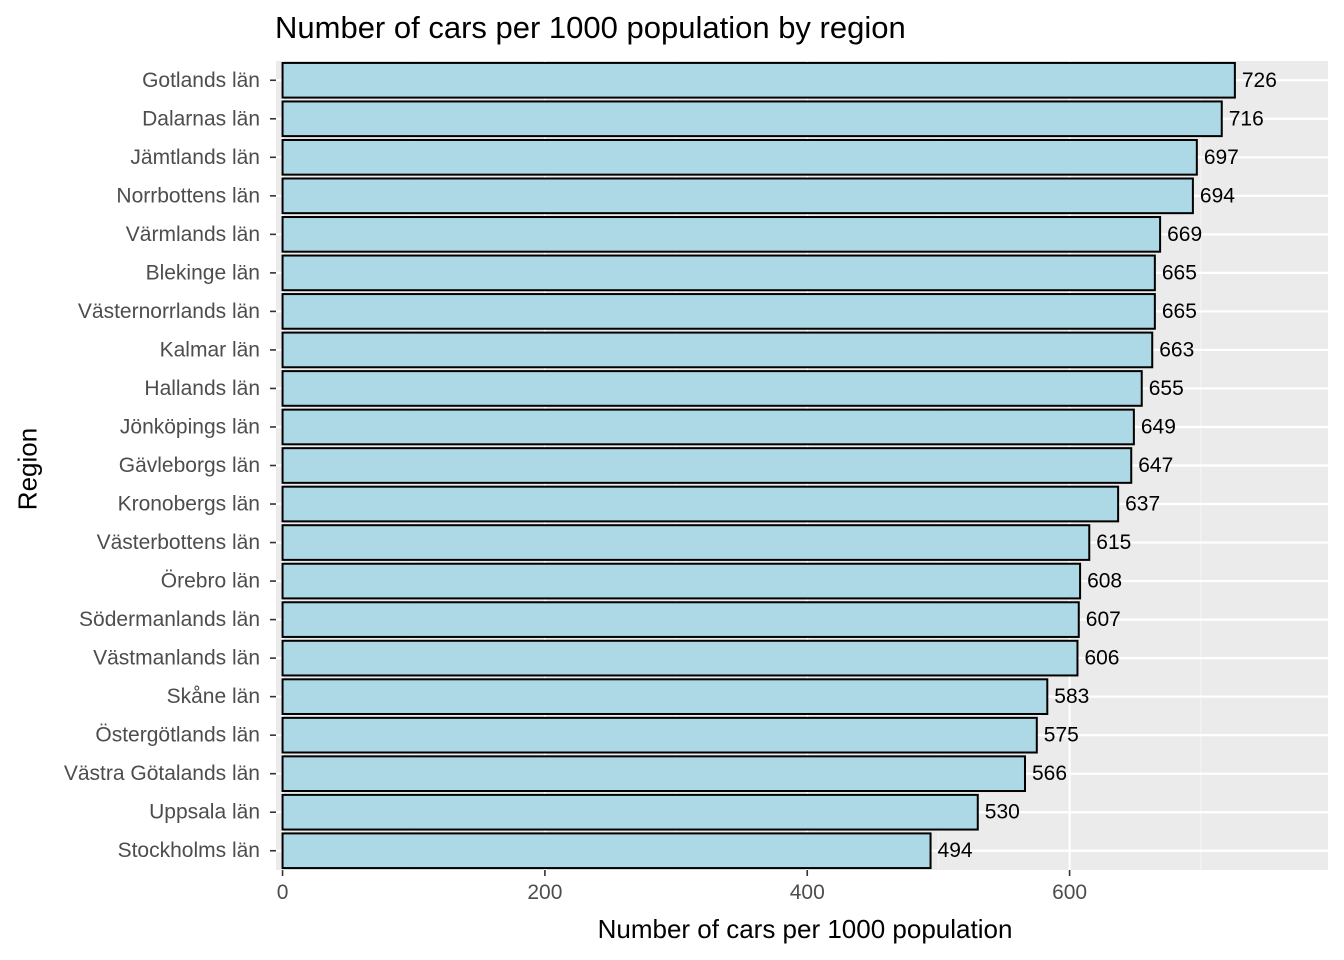  I want to click on y-tick-label: Värmlands län, so click(193, 234).